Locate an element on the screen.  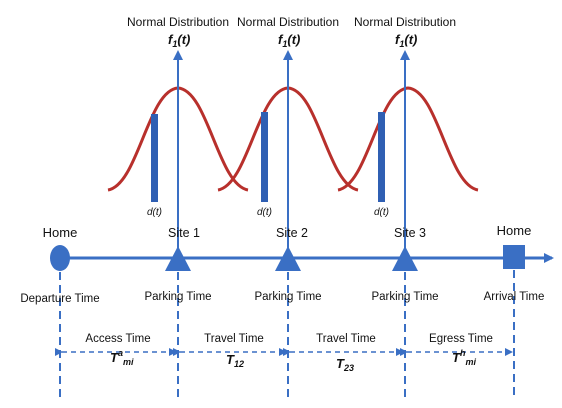
home-start-label: Home is located at coordinates (60, 232).